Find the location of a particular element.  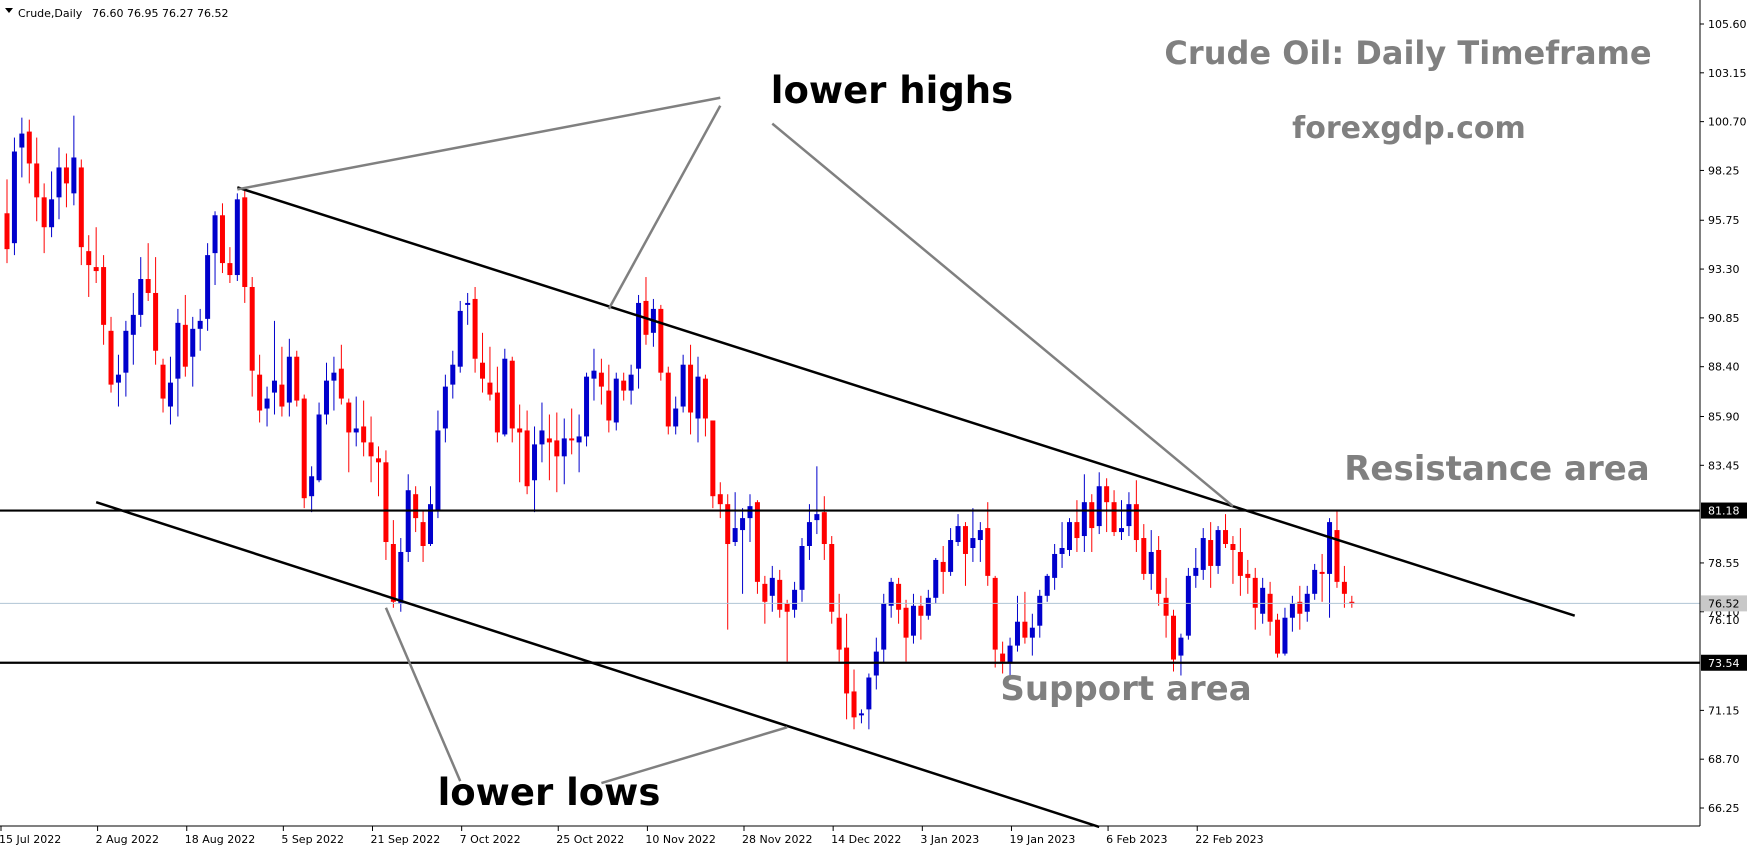

lower-lows-right-pointer-line is located at coordinates (694, 755).